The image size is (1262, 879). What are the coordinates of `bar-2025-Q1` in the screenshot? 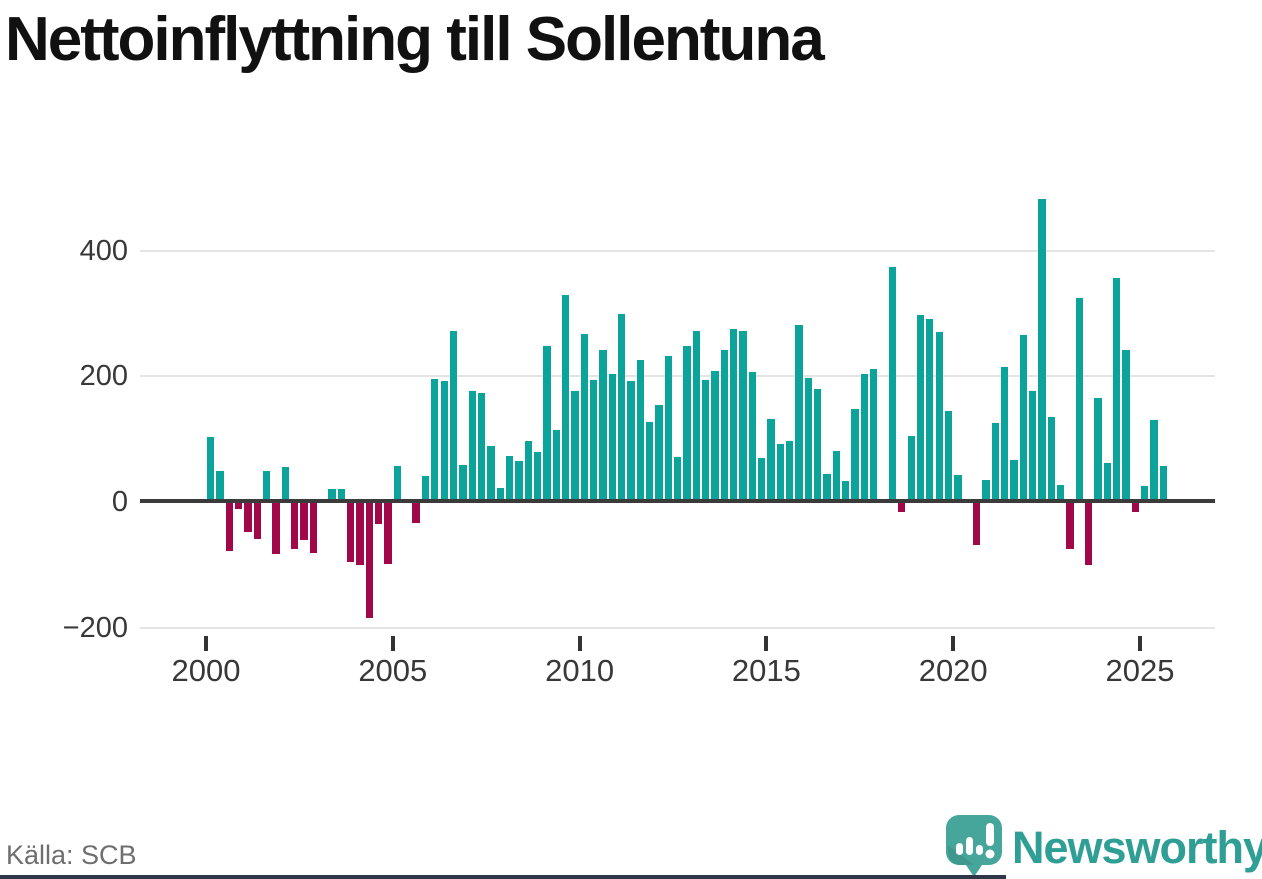 It's located at (1145, 494).